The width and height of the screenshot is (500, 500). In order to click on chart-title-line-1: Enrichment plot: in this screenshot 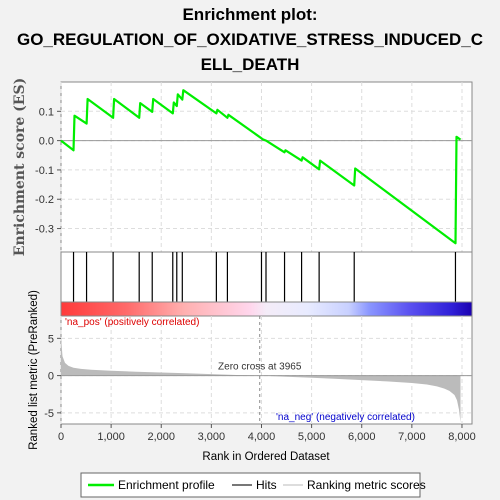, I will do `click(249, 14)`.